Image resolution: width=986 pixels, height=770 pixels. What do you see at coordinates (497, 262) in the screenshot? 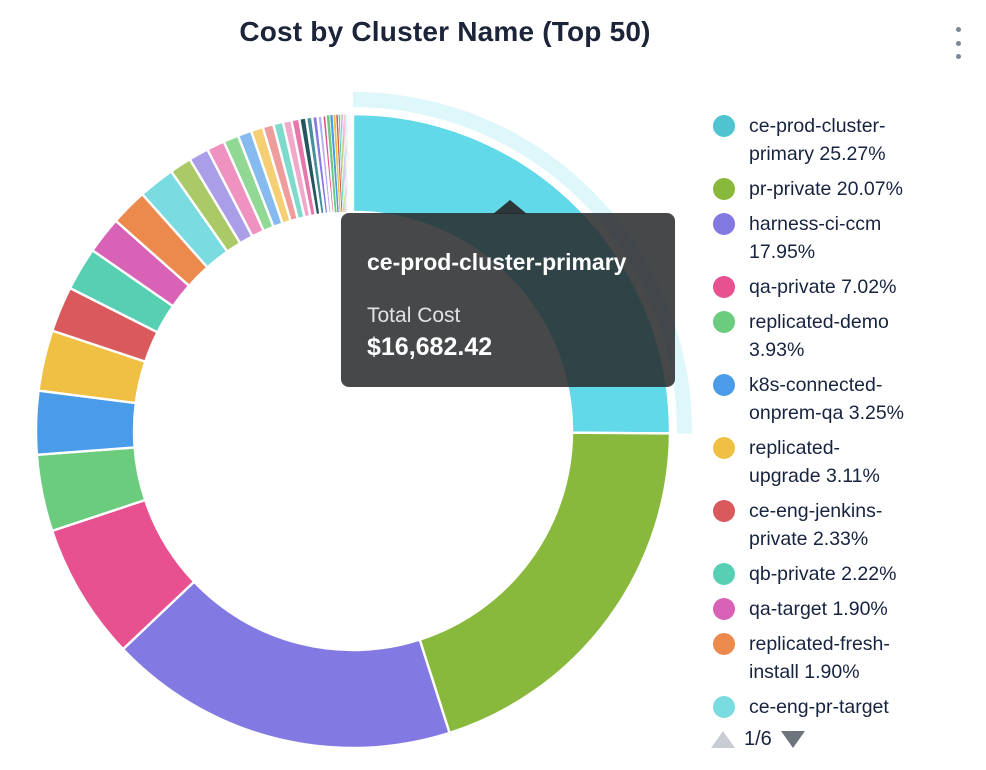
I see `tooltip-title: ce-prod-cluster-primary` at bounding box center [497, 262].